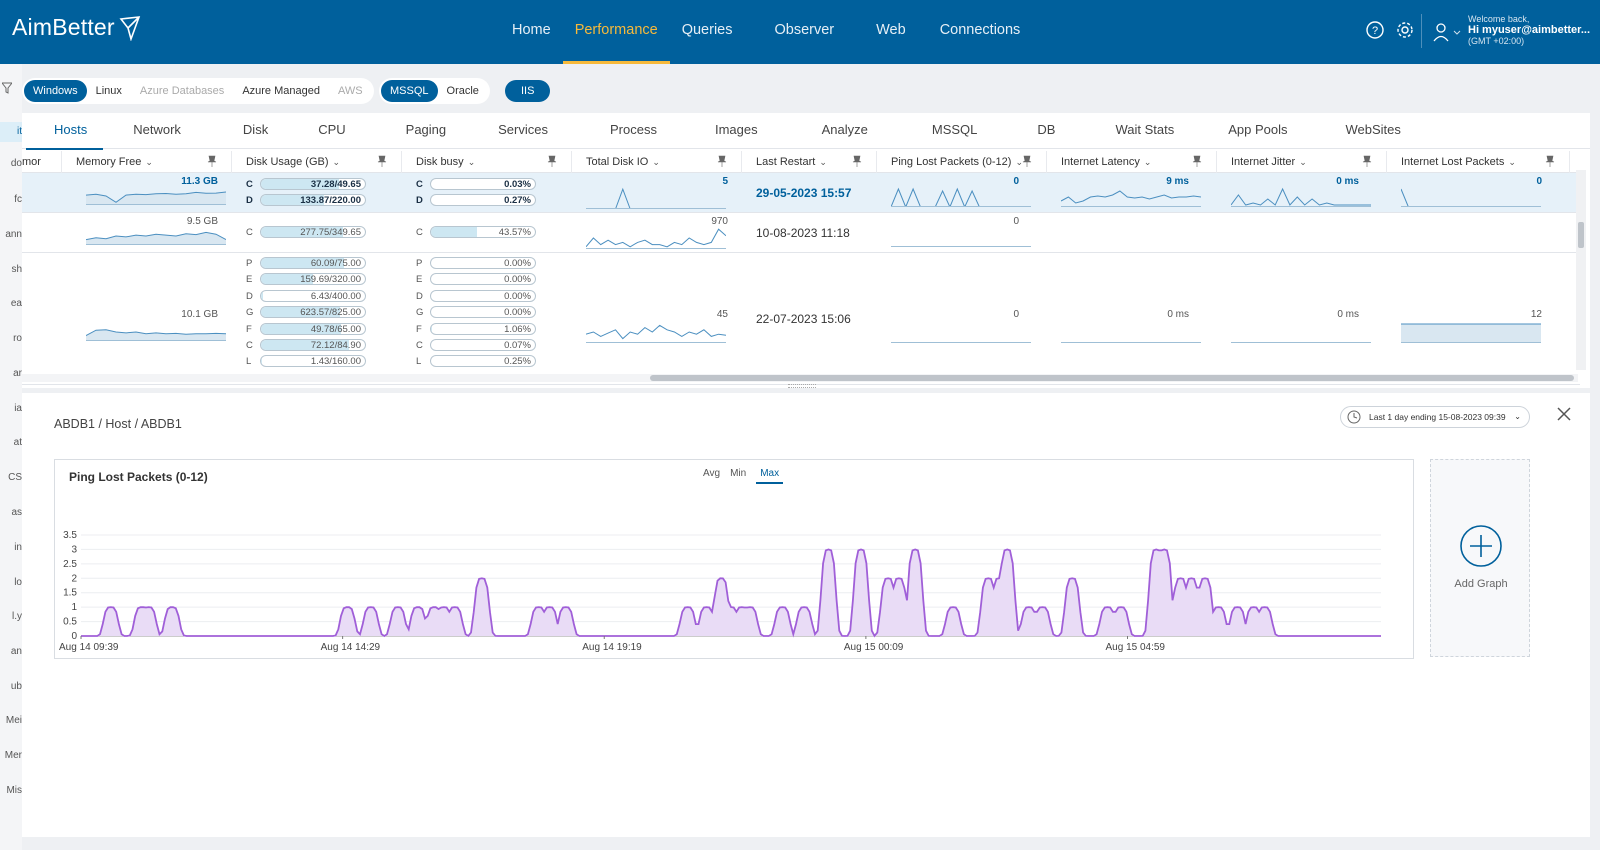 This screenshot has width=1600, height=850. I want to click on gear-icon, so click(1405, 30).